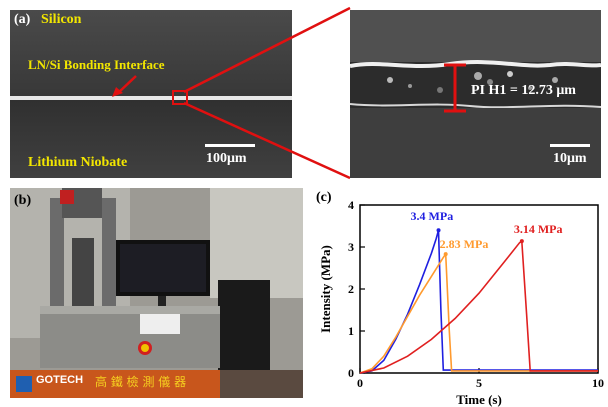 This screenshot has height=407, width=608. I want to click on panel-c-label: (c), so click(324, 197).